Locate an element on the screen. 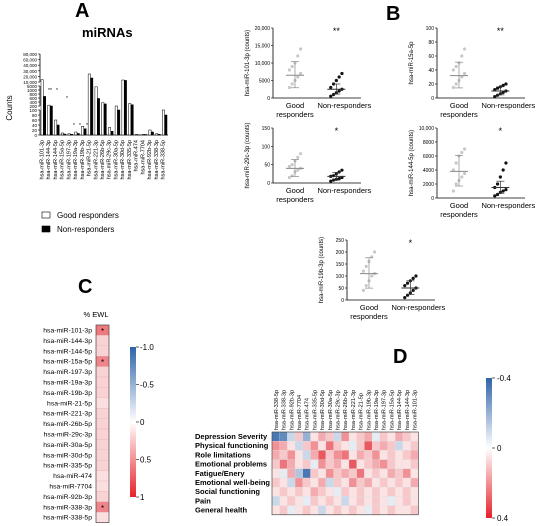 The image size is (550, 526). column-label: hsa-miR-221-3p is located at coordinates (354, 410).